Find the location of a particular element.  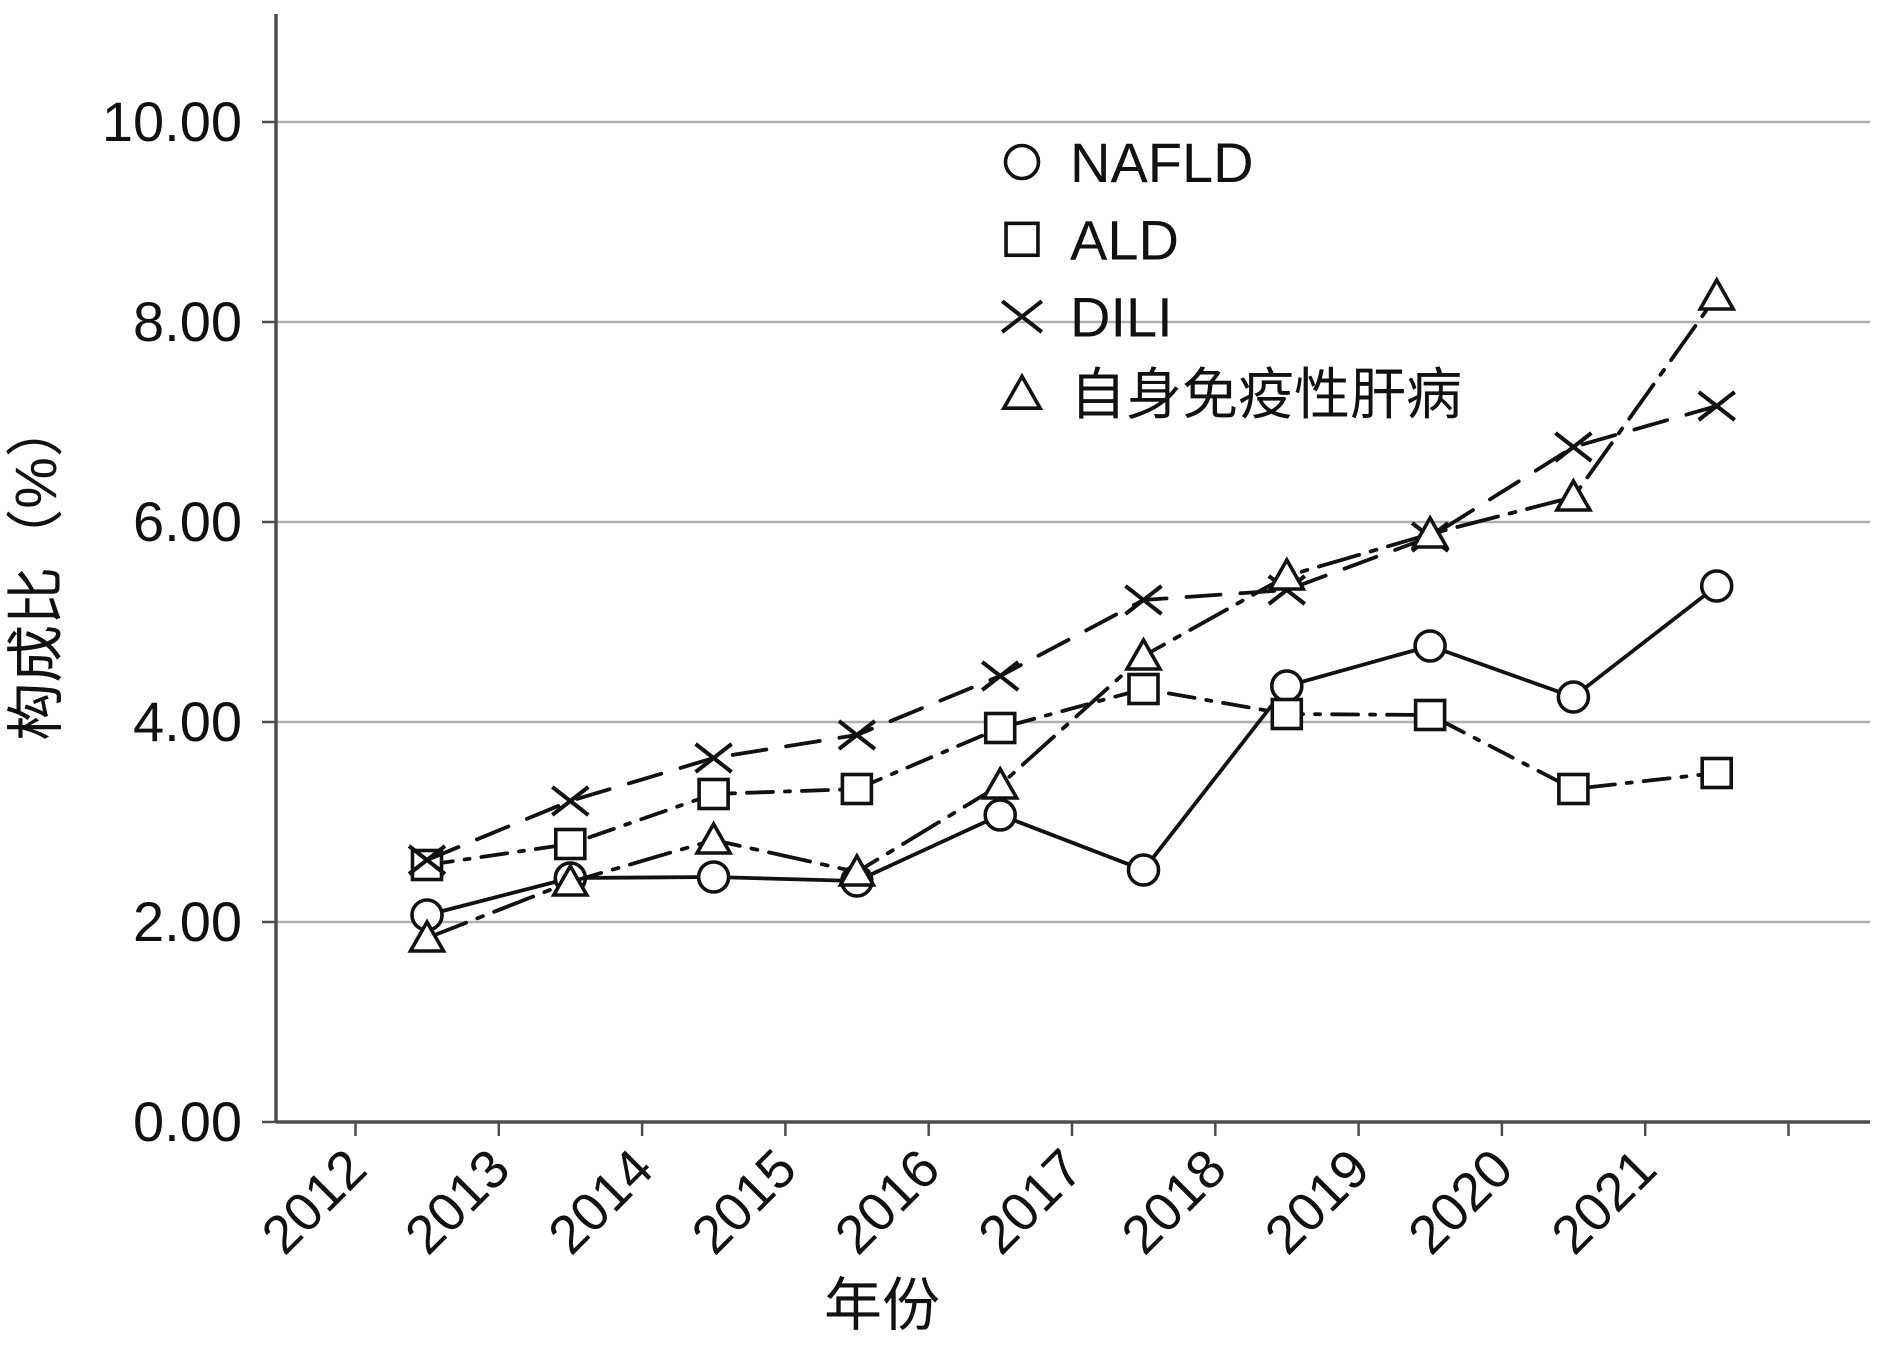

point-DILI-2013 is located at coordinates (570, 801).